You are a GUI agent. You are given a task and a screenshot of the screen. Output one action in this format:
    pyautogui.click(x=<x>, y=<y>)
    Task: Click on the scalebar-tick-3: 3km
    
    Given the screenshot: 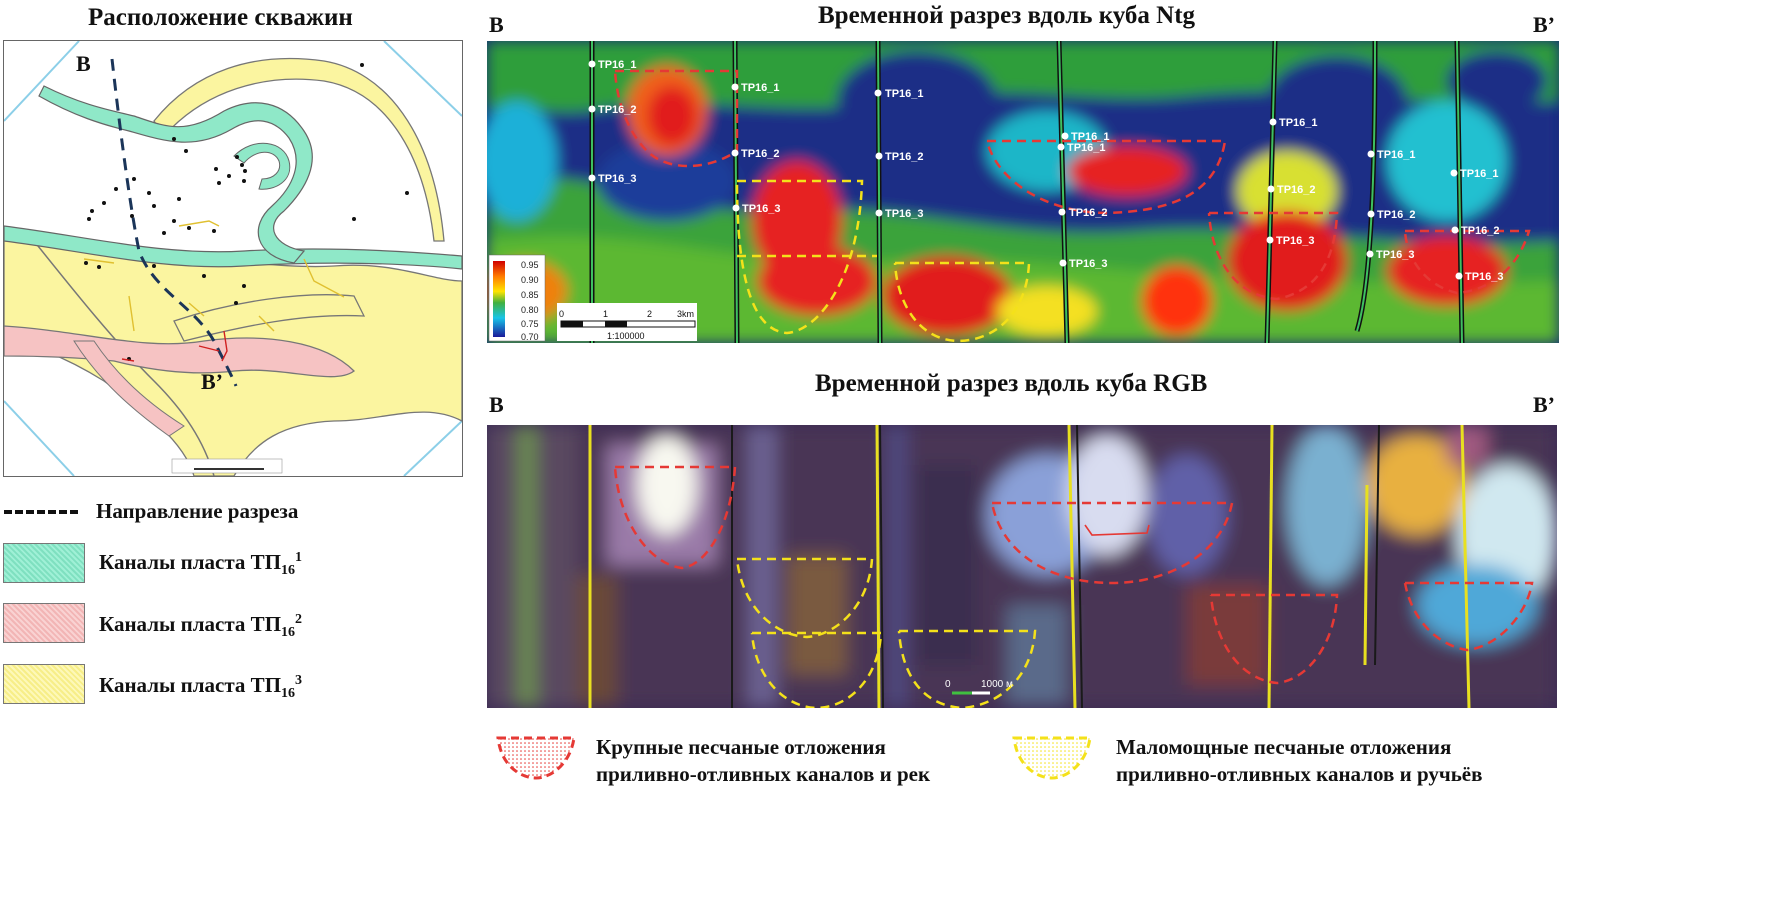 What is the action you would take?
    pyautogui.click(x=685, y=314)
    